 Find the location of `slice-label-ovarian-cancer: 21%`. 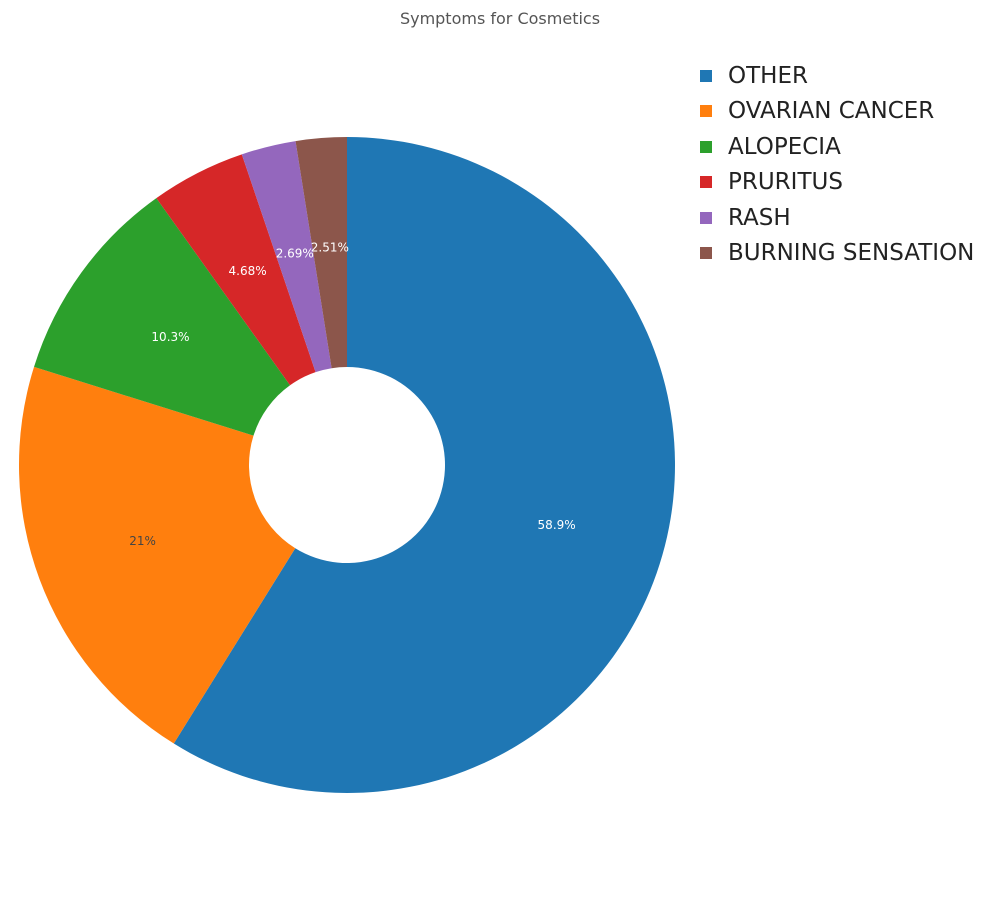

slice-label-ovarian-cancer: 21% is located at coordinates (142, 541).